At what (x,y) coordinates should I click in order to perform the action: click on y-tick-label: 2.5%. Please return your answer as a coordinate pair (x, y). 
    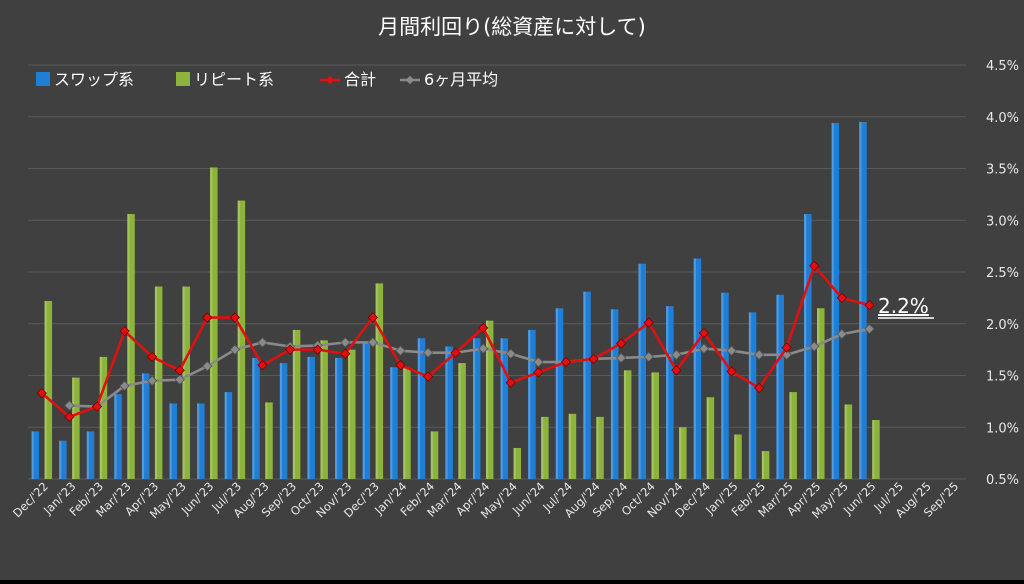
    Looking at the image, I should click on (1002, 273).